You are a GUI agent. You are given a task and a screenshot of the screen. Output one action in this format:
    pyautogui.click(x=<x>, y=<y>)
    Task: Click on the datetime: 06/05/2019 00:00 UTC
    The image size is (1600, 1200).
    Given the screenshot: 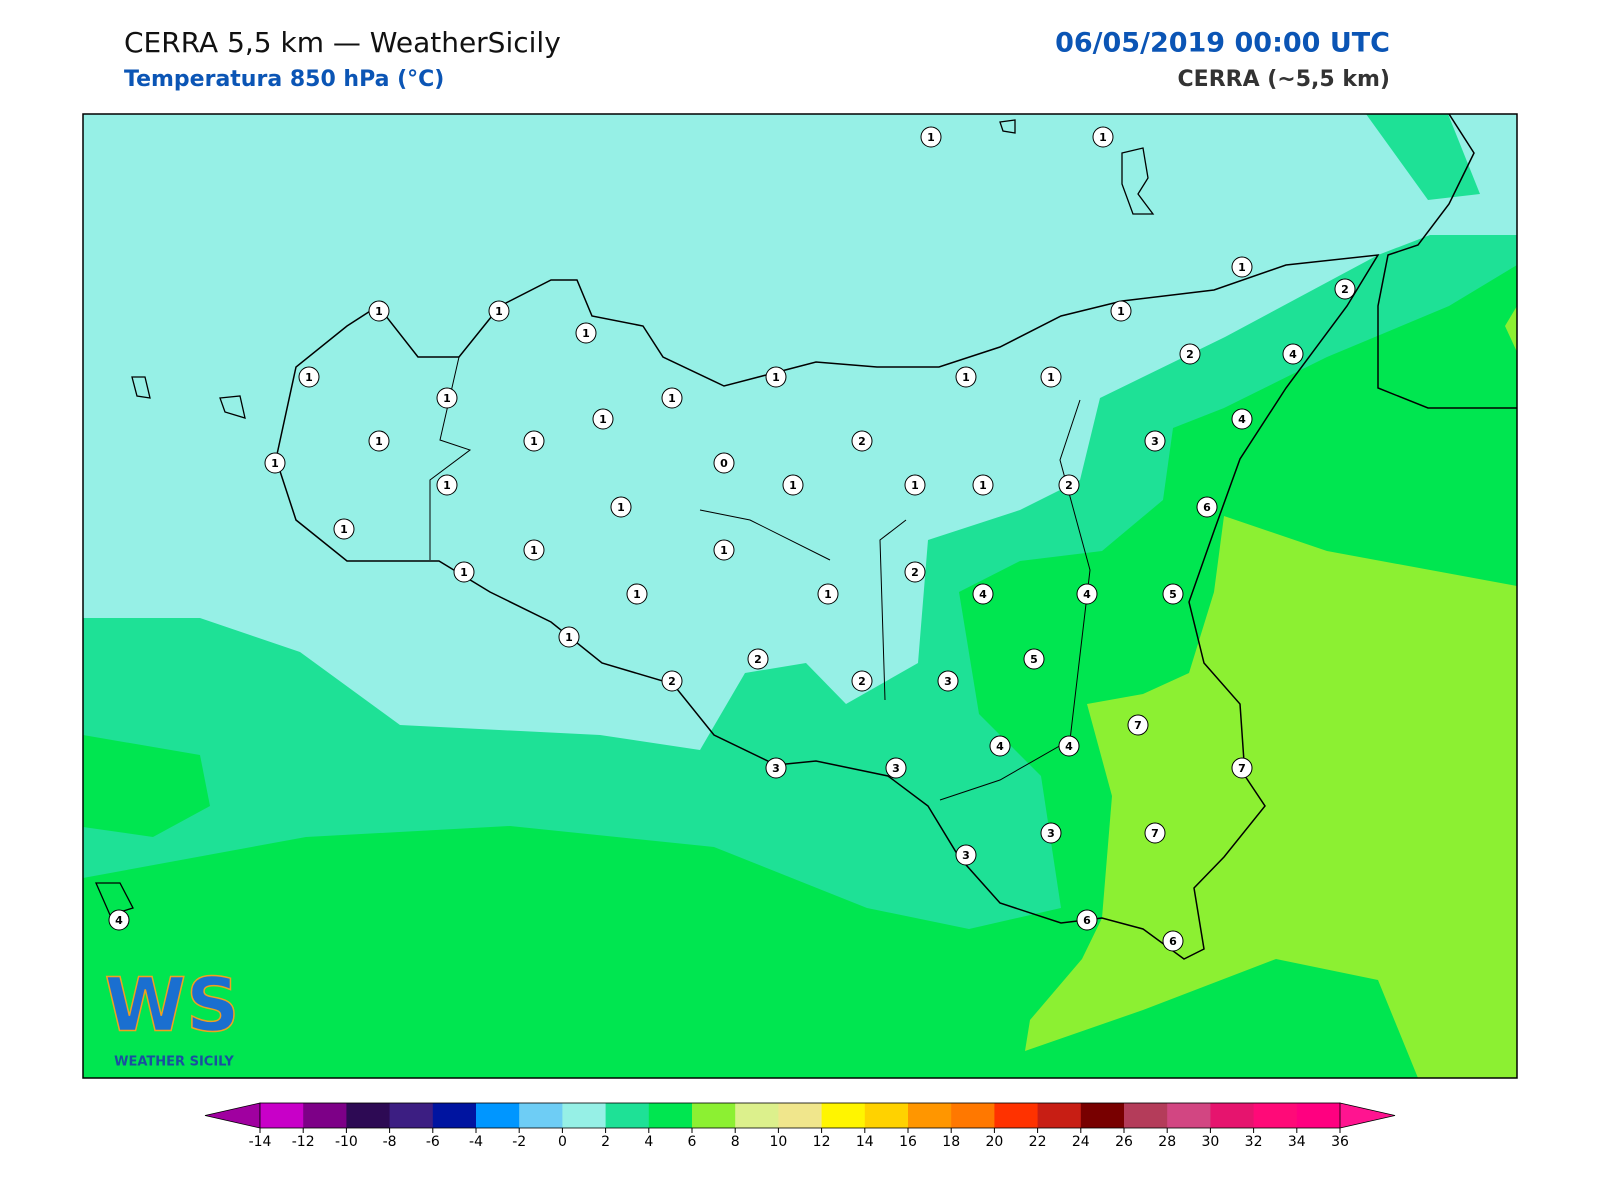 What is the action you would take?
    pyautogui.click(x=1222, y=43)
    